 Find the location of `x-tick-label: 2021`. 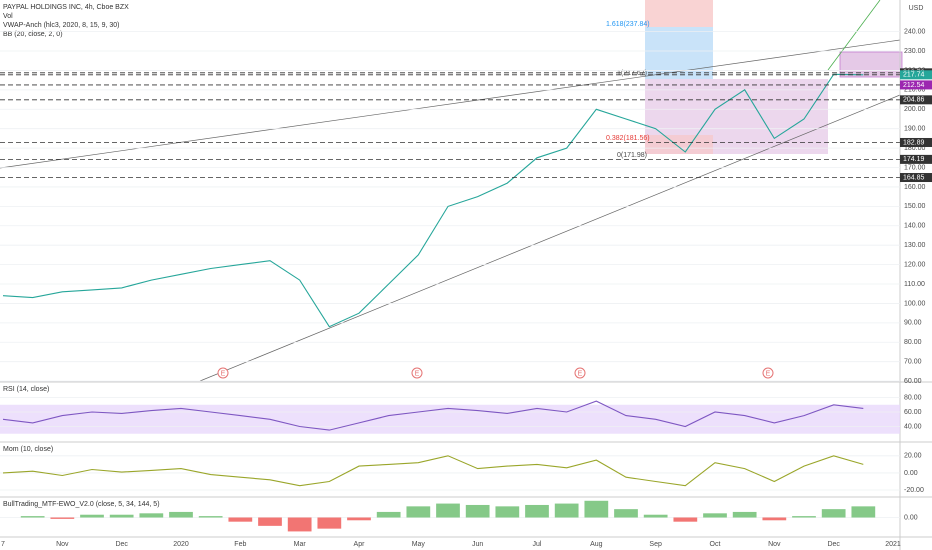

x-tick-label: 2021 is located at coordinates (893, 544).